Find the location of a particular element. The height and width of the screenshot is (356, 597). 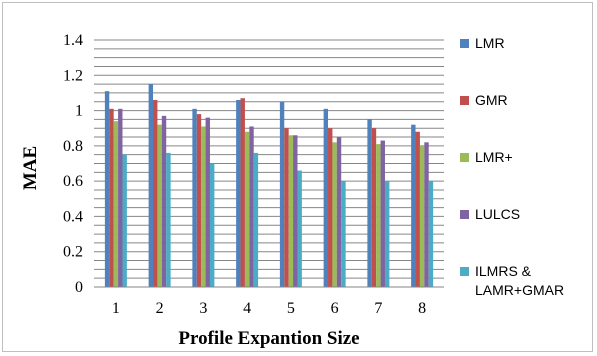

bar-lmr--8 is located at coordinates (422, 216).